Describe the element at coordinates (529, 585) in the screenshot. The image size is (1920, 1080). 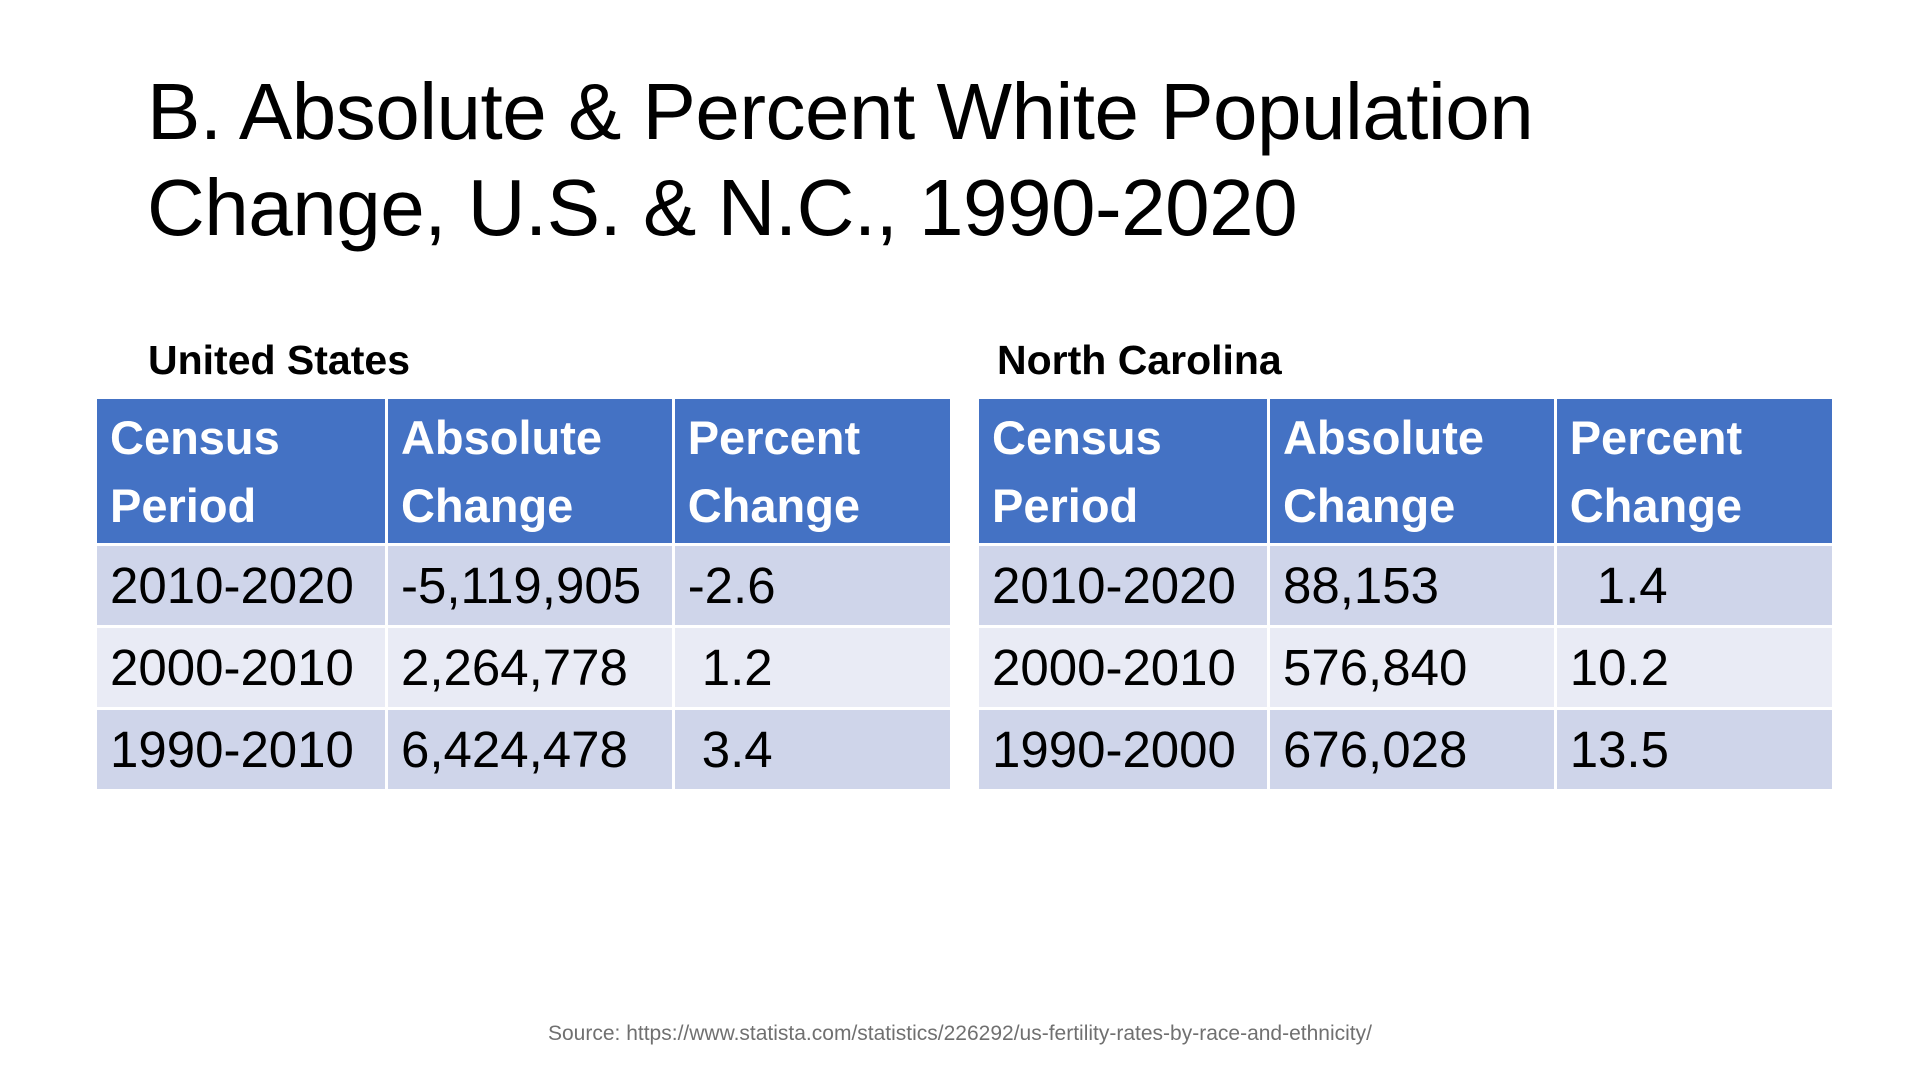
I see `cell-absolute-change: -5,119,905` at that location.